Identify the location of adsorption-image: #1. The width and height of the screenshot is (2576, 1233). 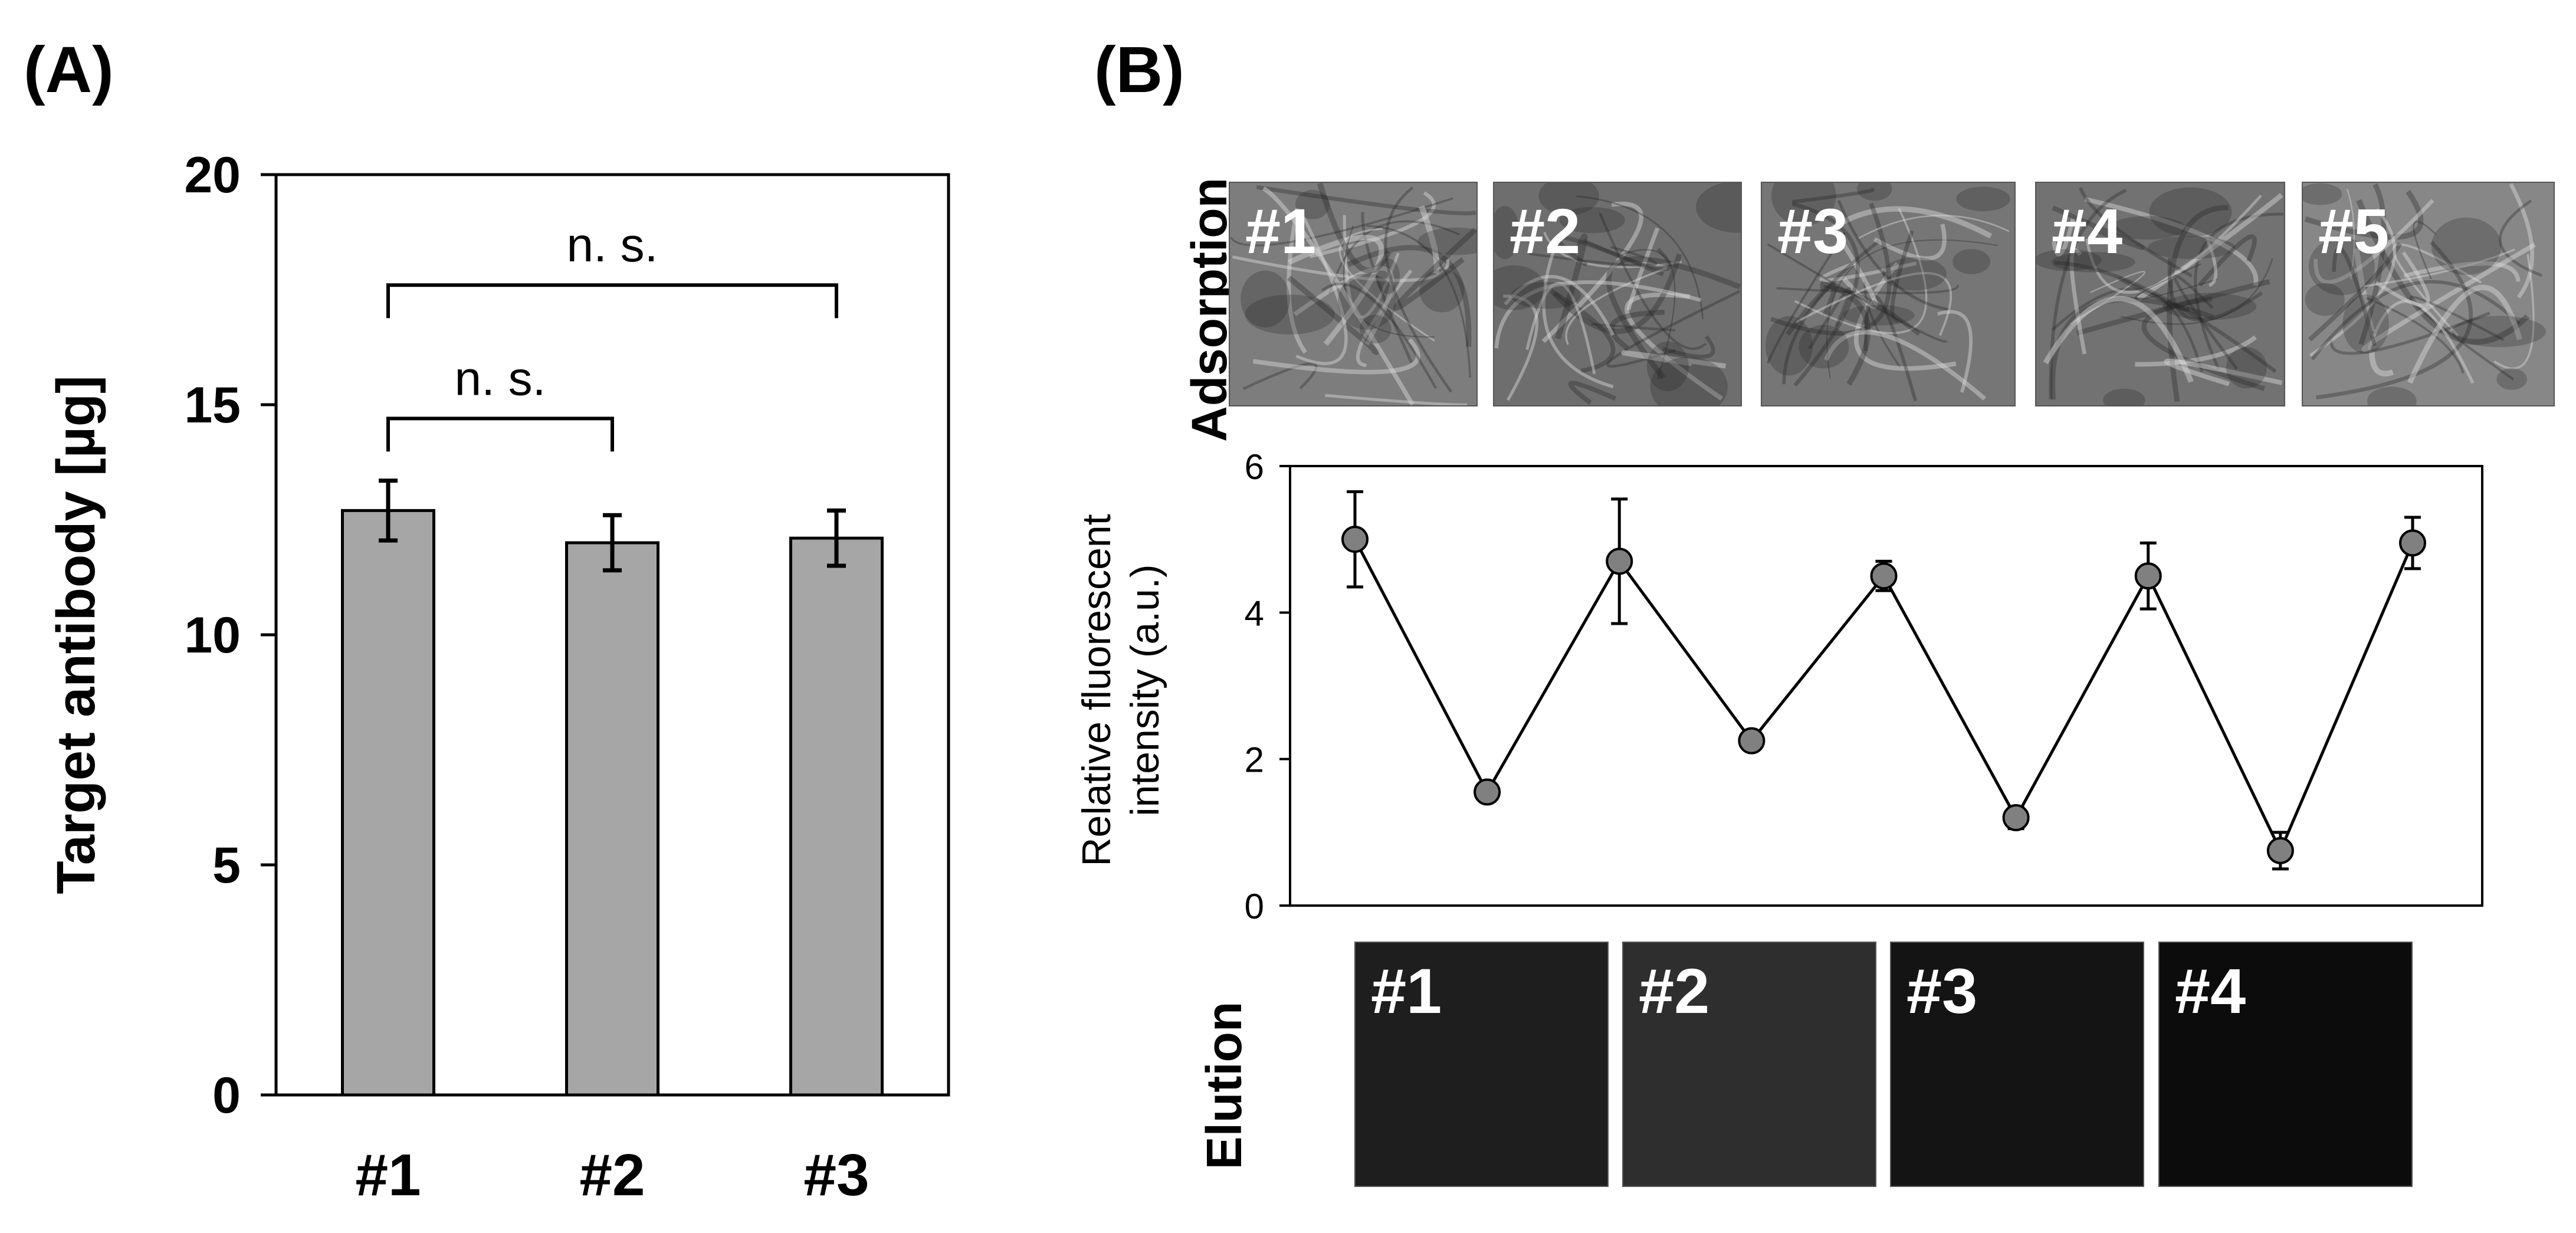
(1353, 294).